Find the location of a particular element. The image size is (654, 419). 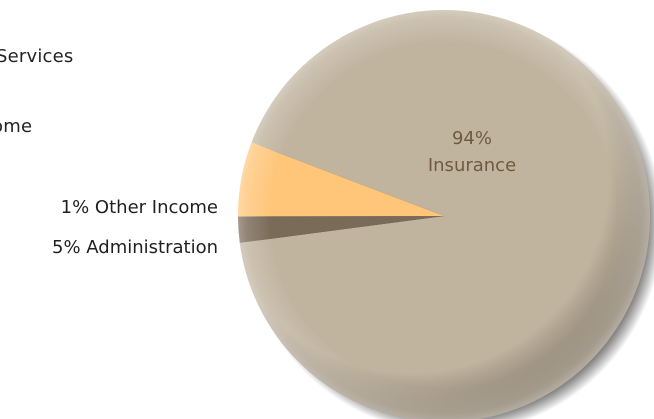

pie-inner-labels: 94% Insurance is located at coordinates (472, 152).